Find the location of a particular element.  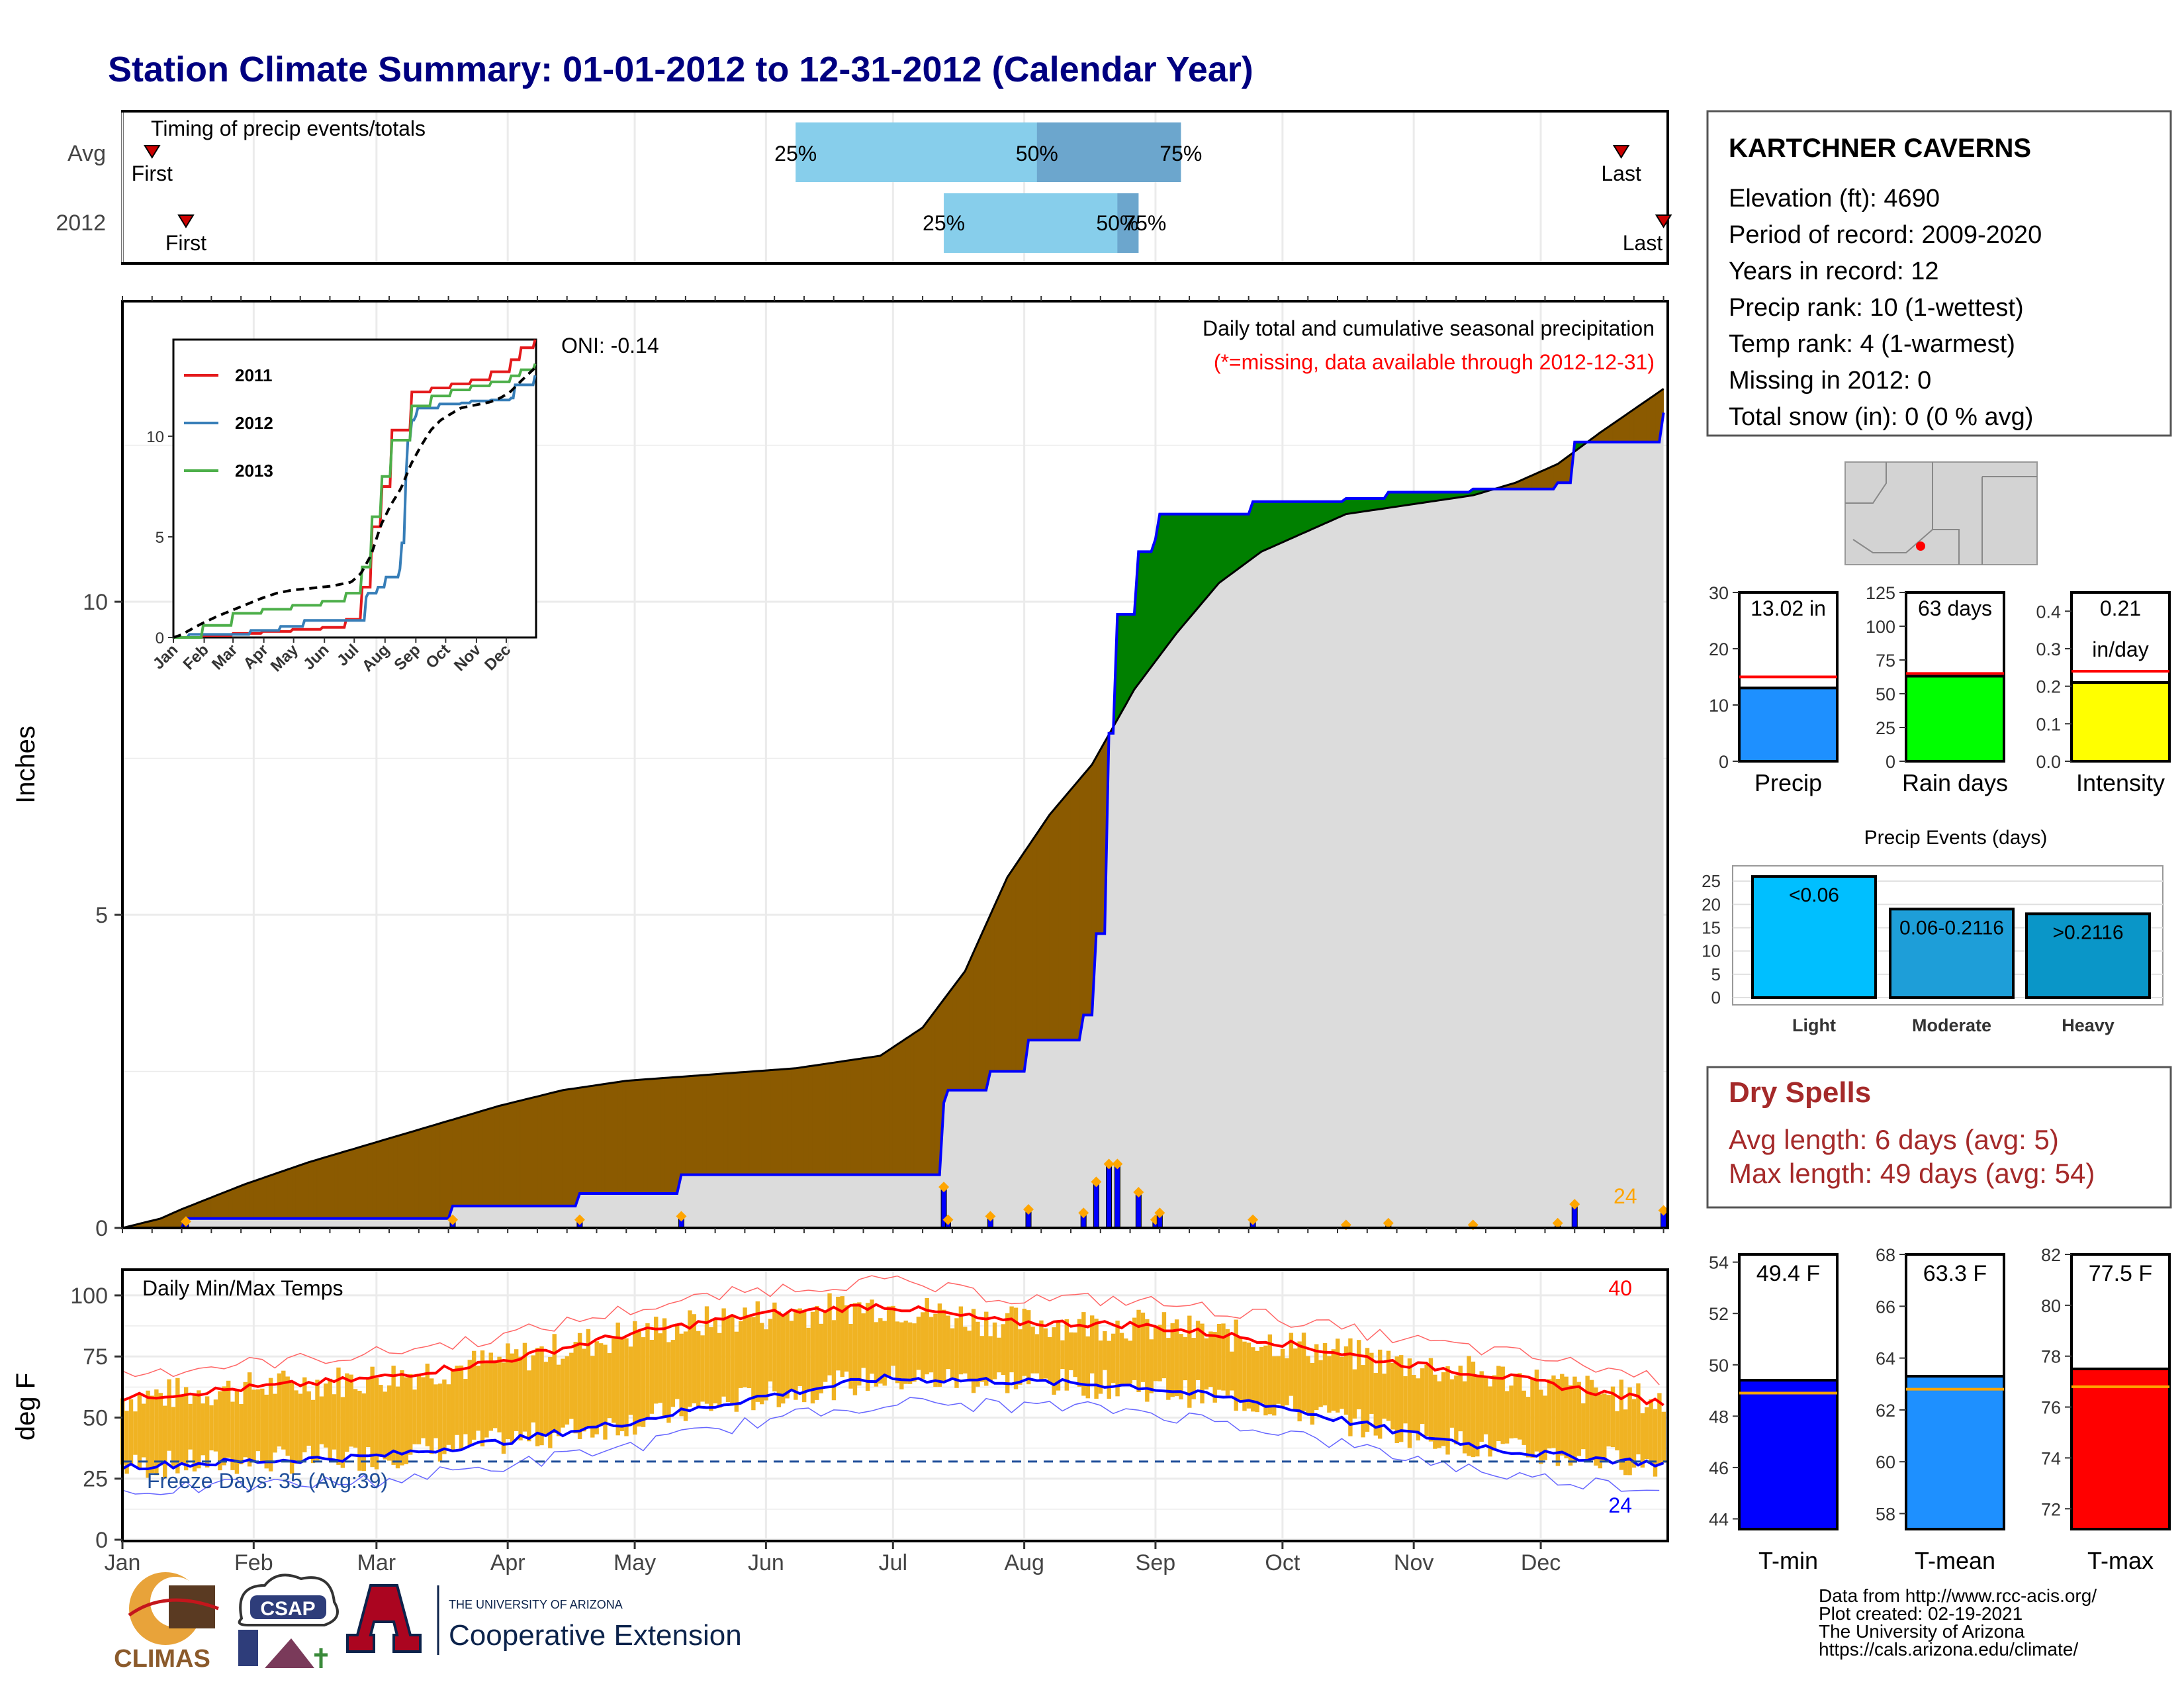

summary-value-unit: in/day is located at coordinates (2120, 649).